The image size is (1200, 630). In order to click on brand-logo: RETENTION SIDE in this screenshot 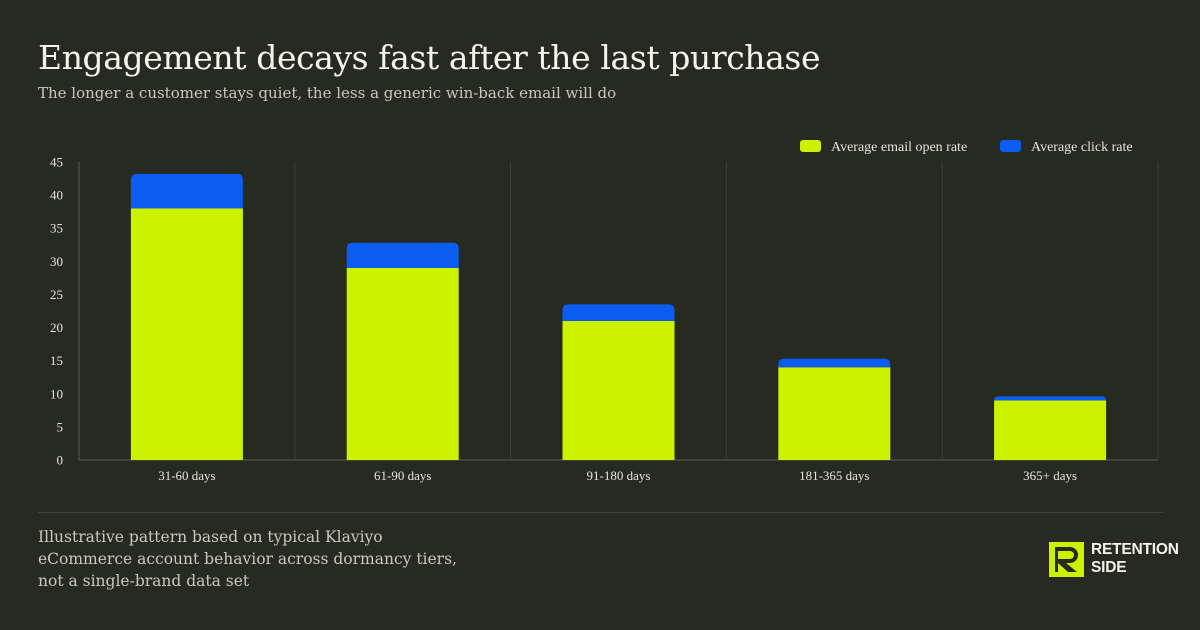, I will do `click(1114, 559)`.